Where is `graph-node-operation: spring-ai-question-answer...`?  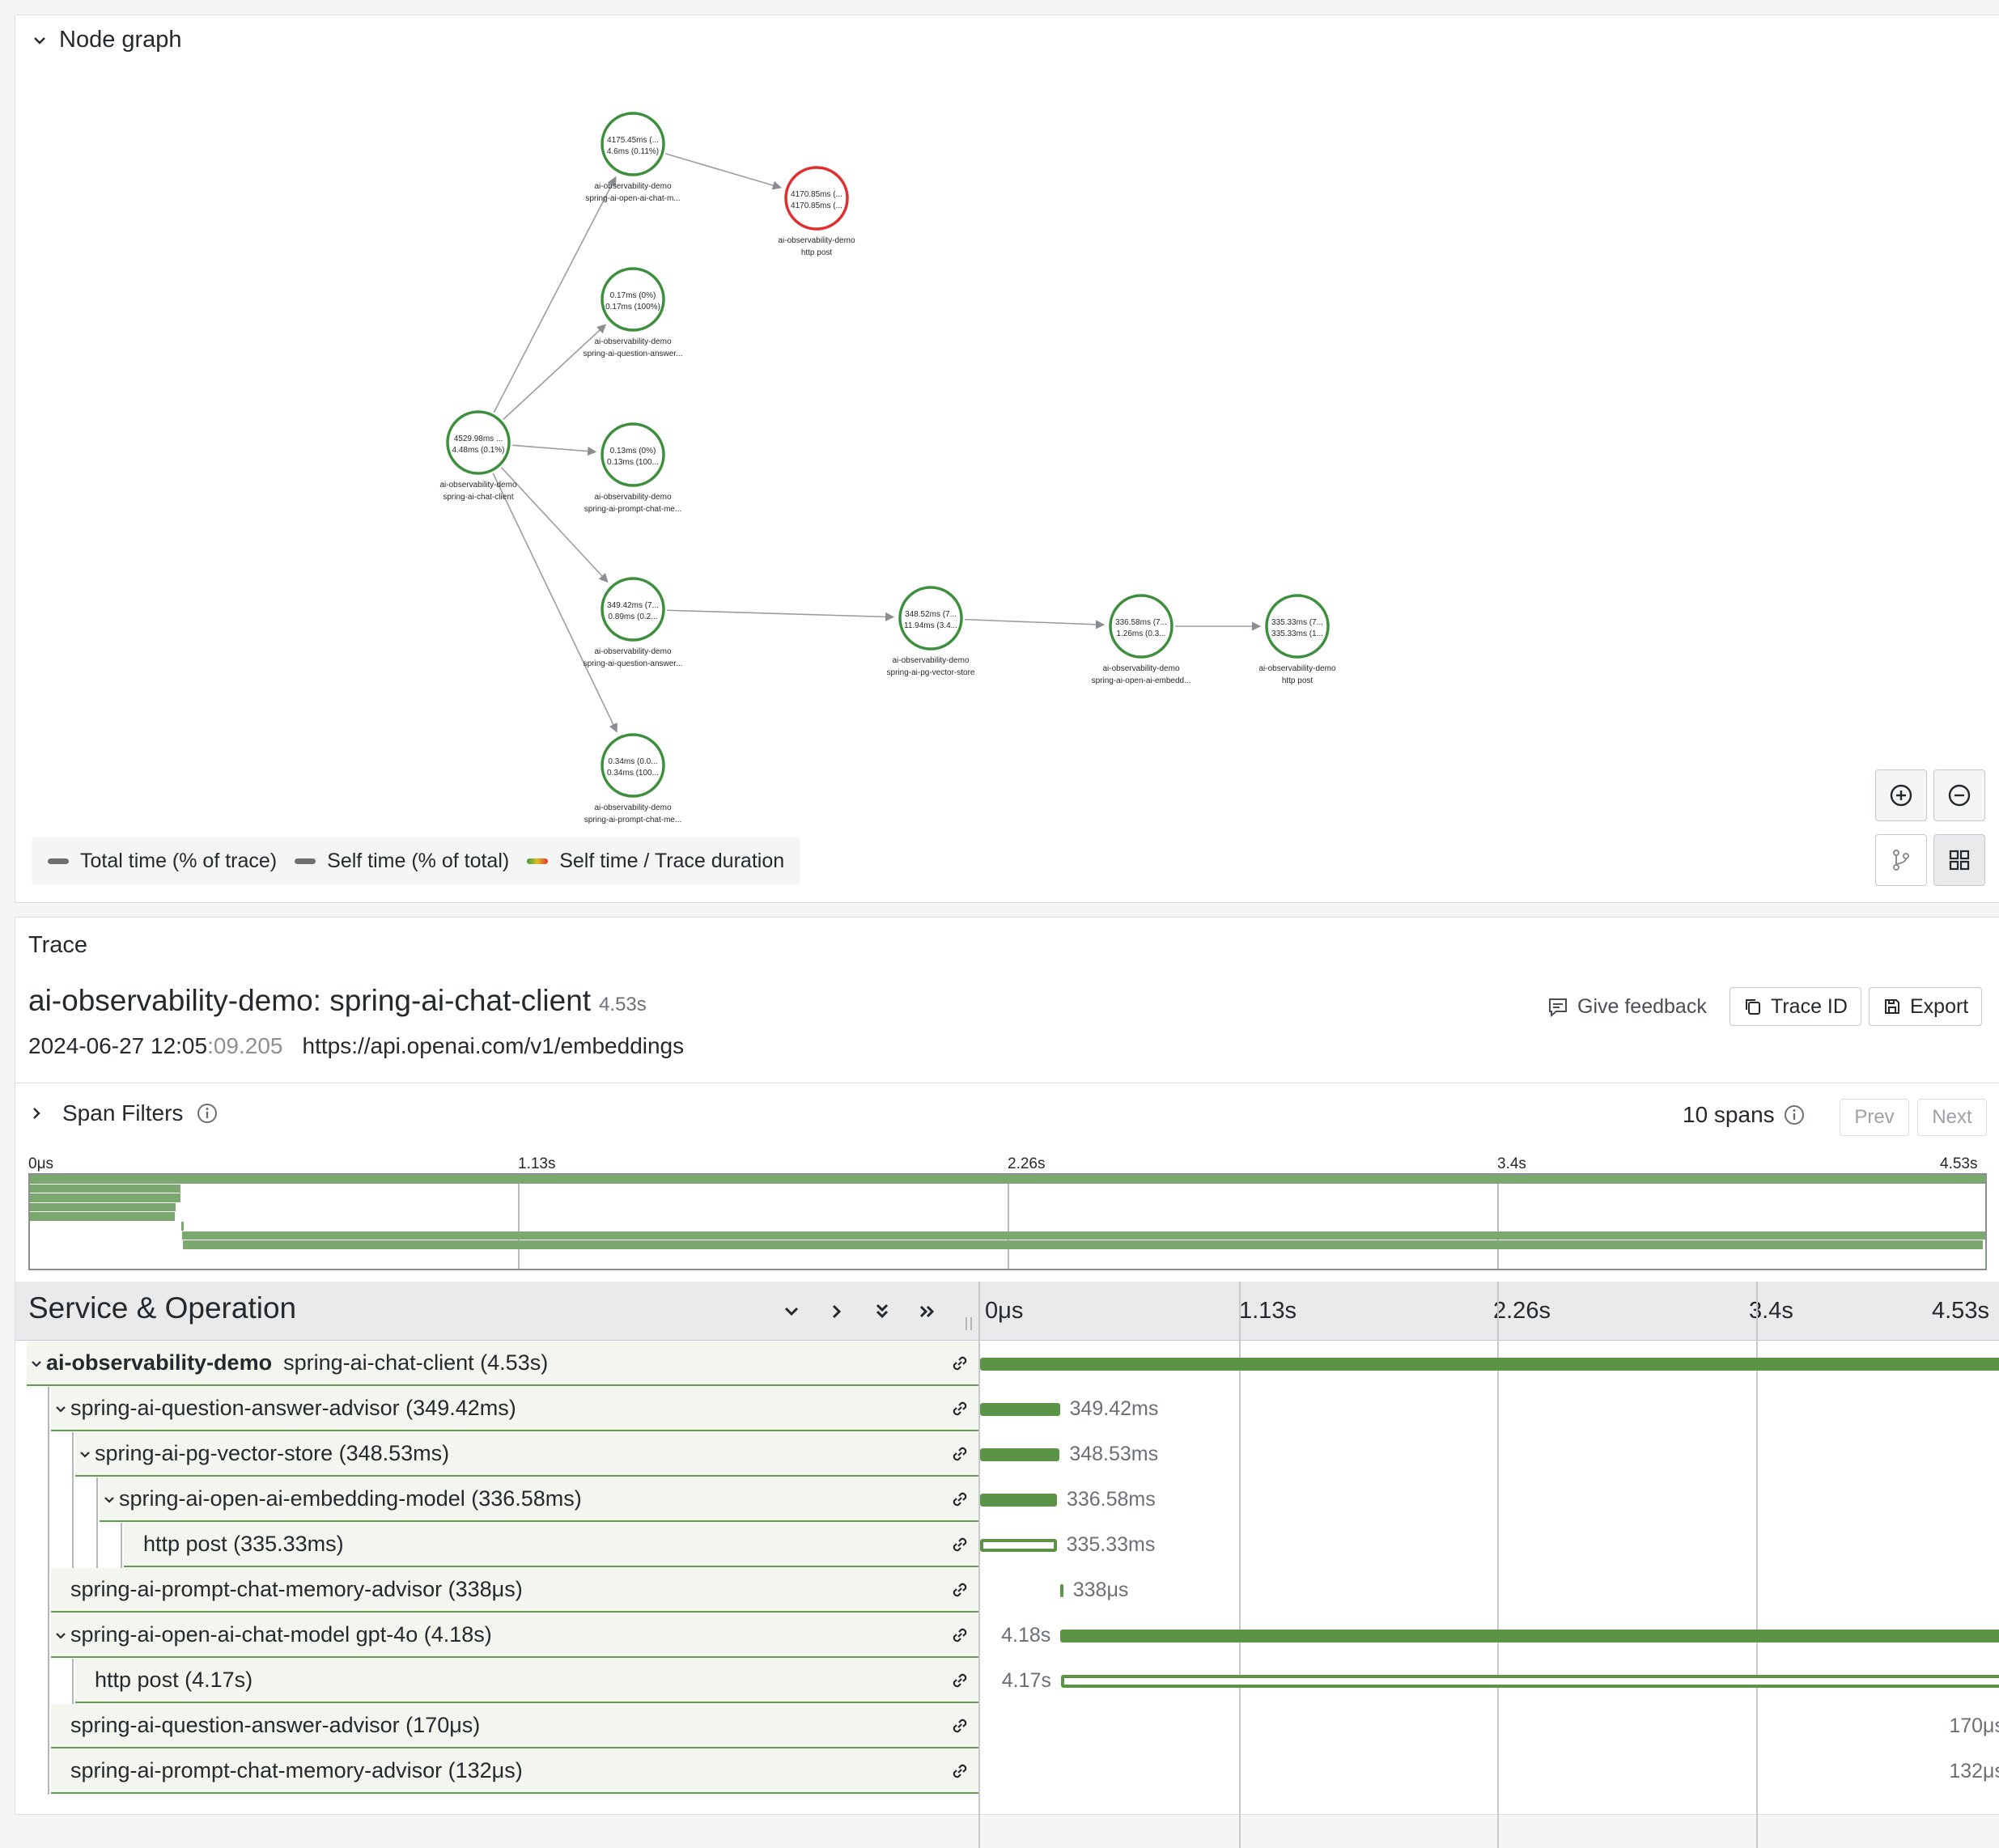
graph-node-operation: spring-ai-question-answer... is located at coordinates (633, 663).